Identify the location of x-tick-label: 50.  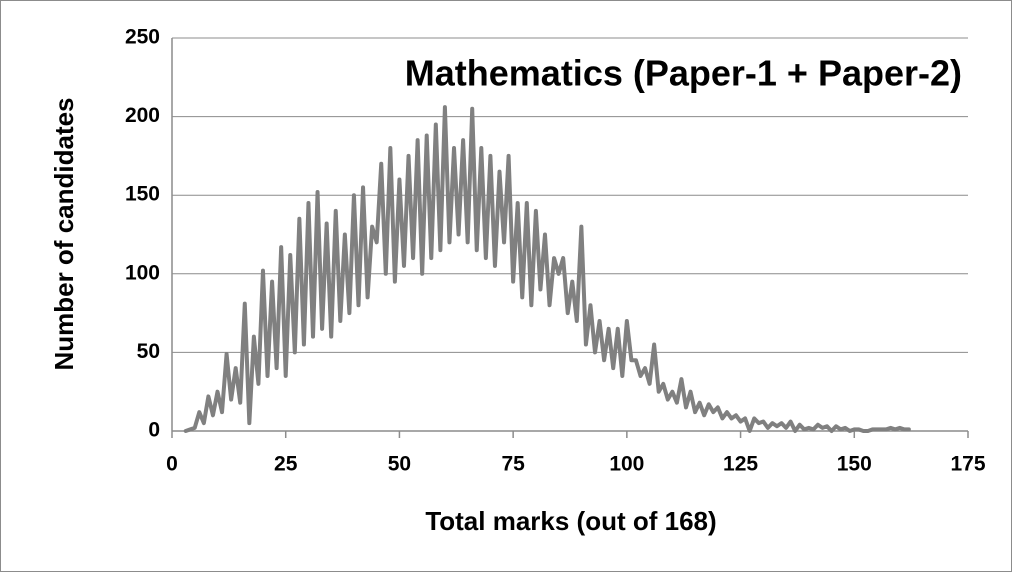
(399, 464).